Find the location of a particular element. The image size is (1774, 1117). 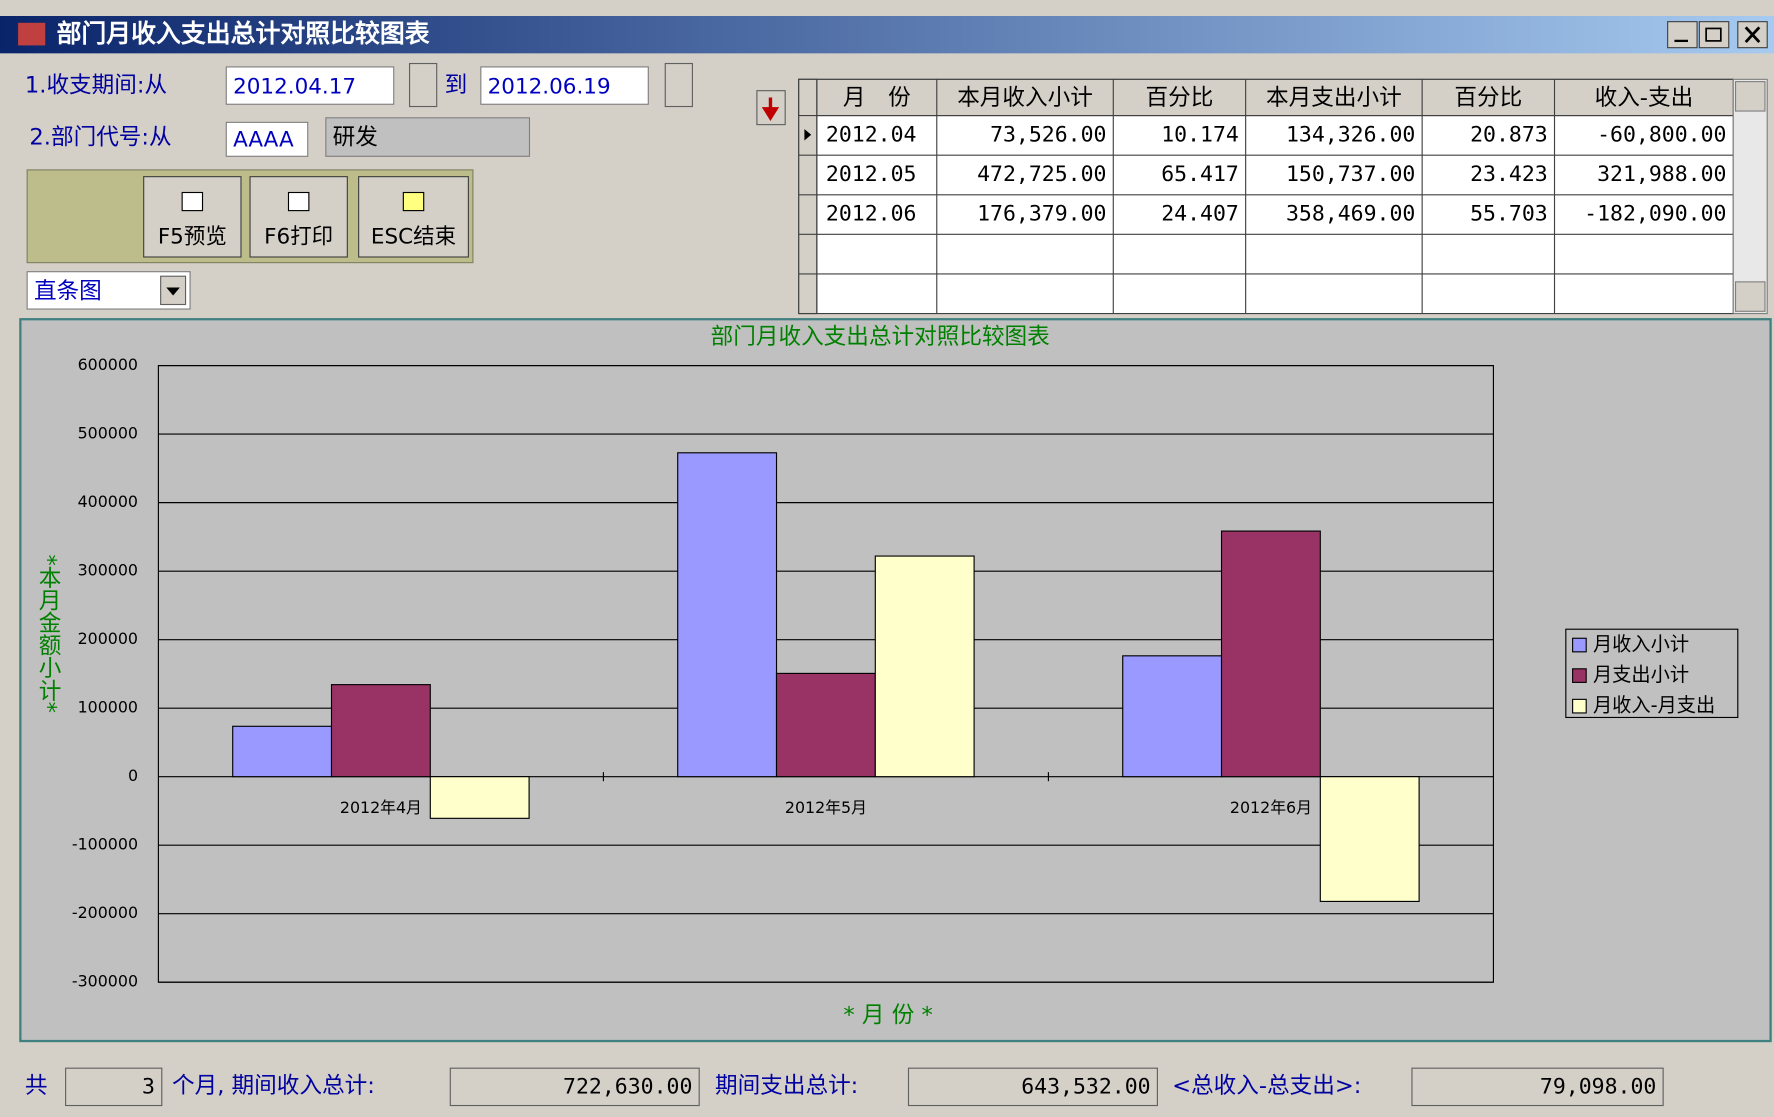

to-label: 到 is located at coordinates (456, 86).